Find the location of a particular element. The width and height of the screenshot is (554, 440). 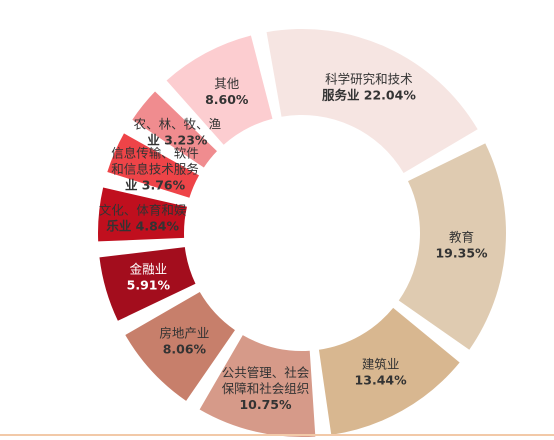

slice-label-2: 教育 19.35% is located at coordinates (461, 244).